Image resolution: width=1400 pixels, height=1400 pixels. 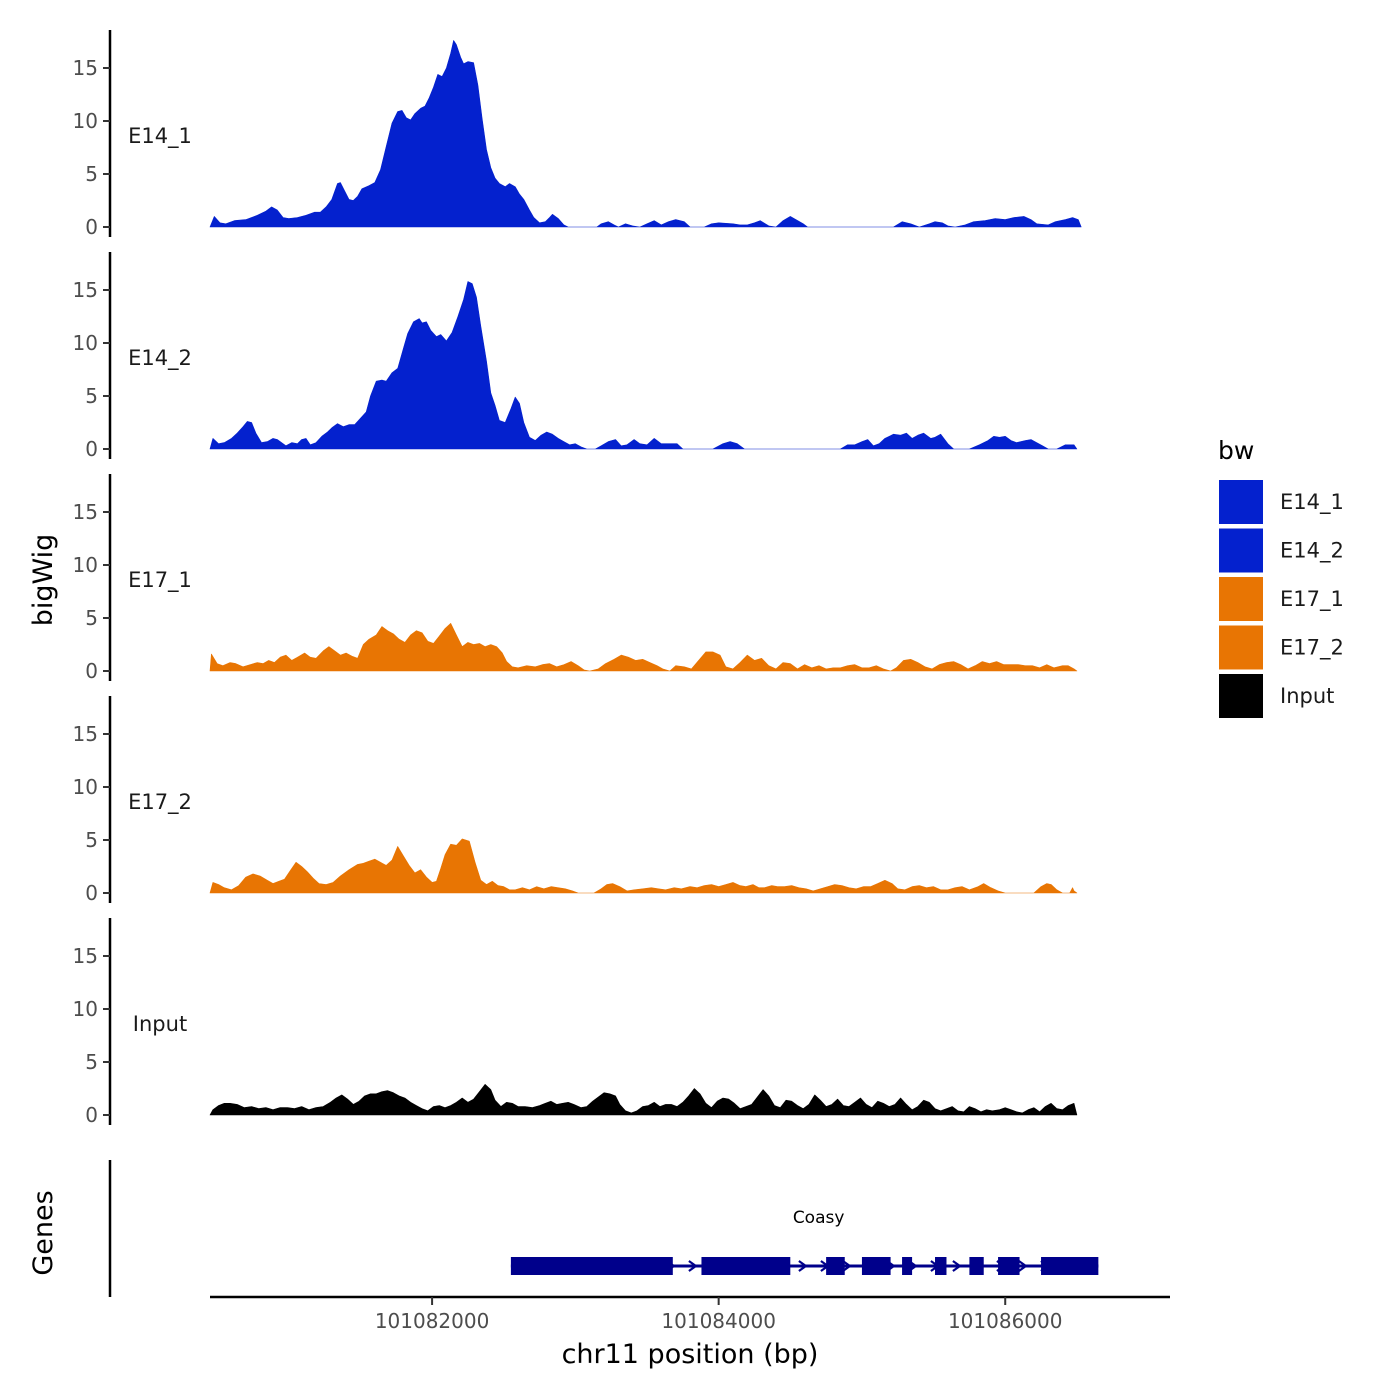 I want to click on x-tick-label: 101084000, so click(x=718, y=1321).